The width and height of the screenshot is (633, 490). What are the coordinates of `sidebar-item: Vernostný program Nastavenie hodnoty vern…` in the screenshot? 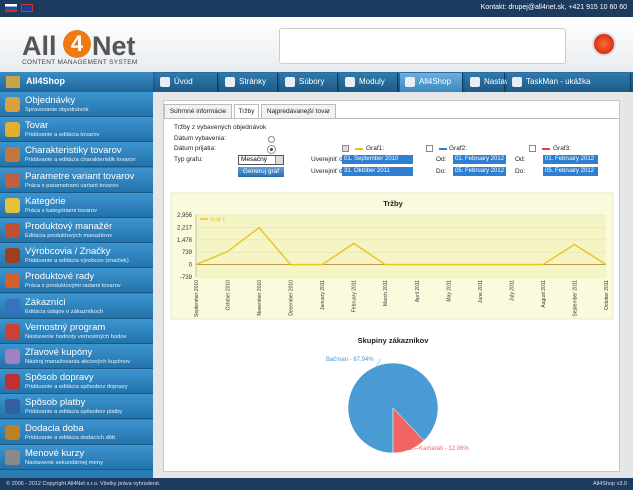 It's located at (76, 331).